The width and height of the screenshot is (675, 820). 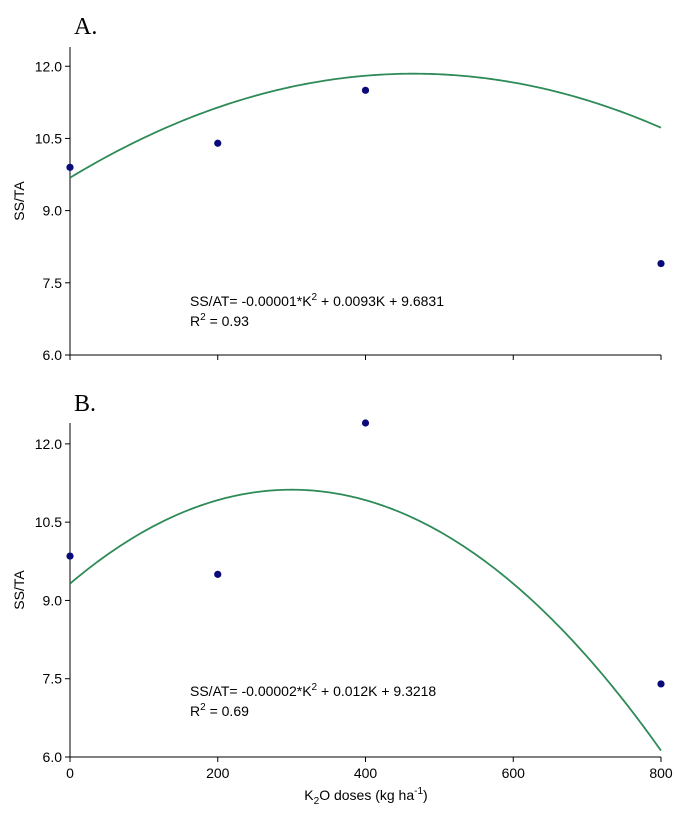 What do you see at coordinates (309, 795) in the screenshot?
I see `x-label-part: K` at bounding box center [309, 795].